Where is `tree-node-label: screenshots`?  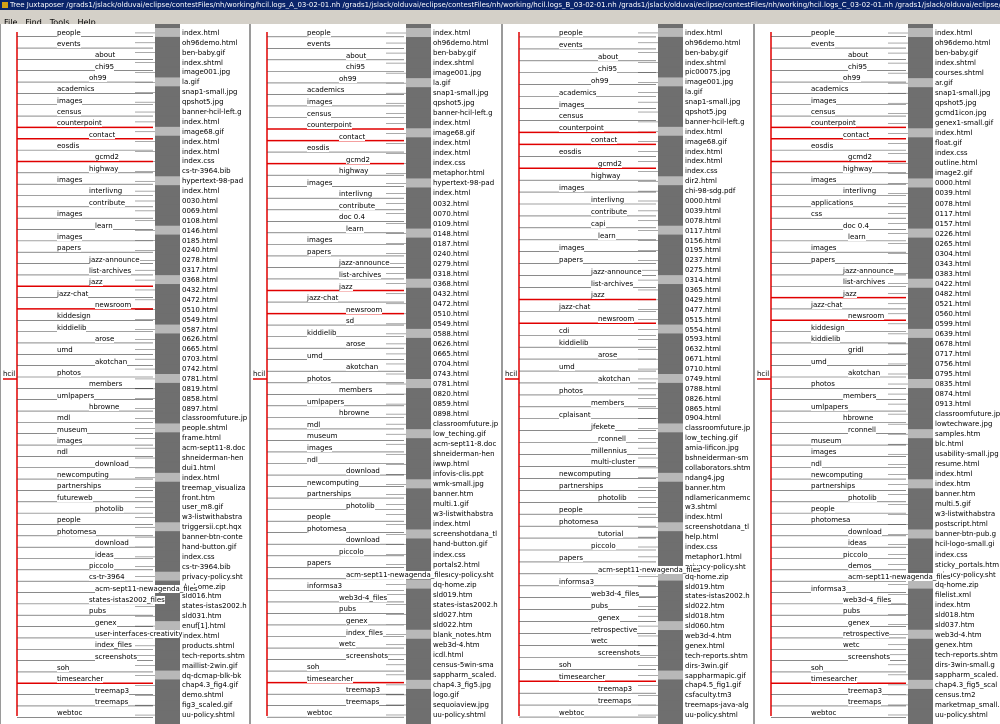 tree-node-label: screenshots is located at coordinates (619, 653).